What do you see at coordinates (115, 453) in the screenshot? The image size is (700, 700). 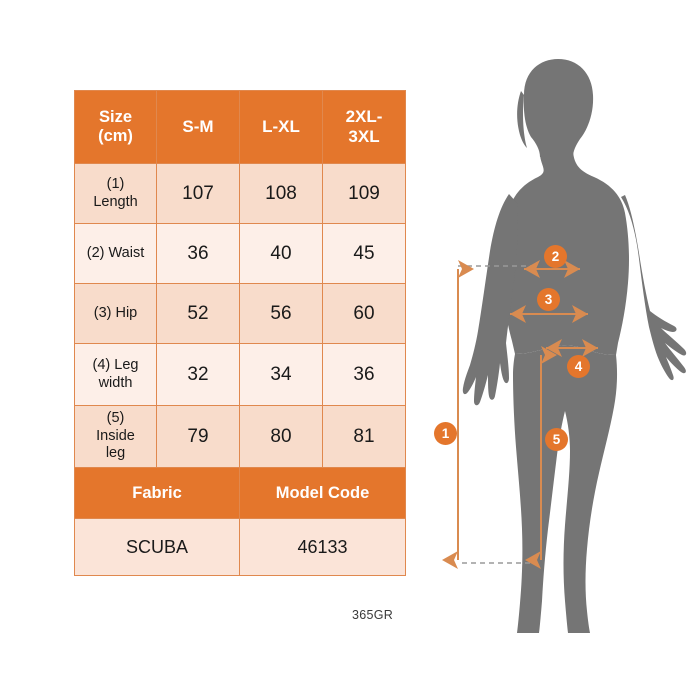 I see `row-label-inside-leg-line3: leg` at bounding box center [115, 453].